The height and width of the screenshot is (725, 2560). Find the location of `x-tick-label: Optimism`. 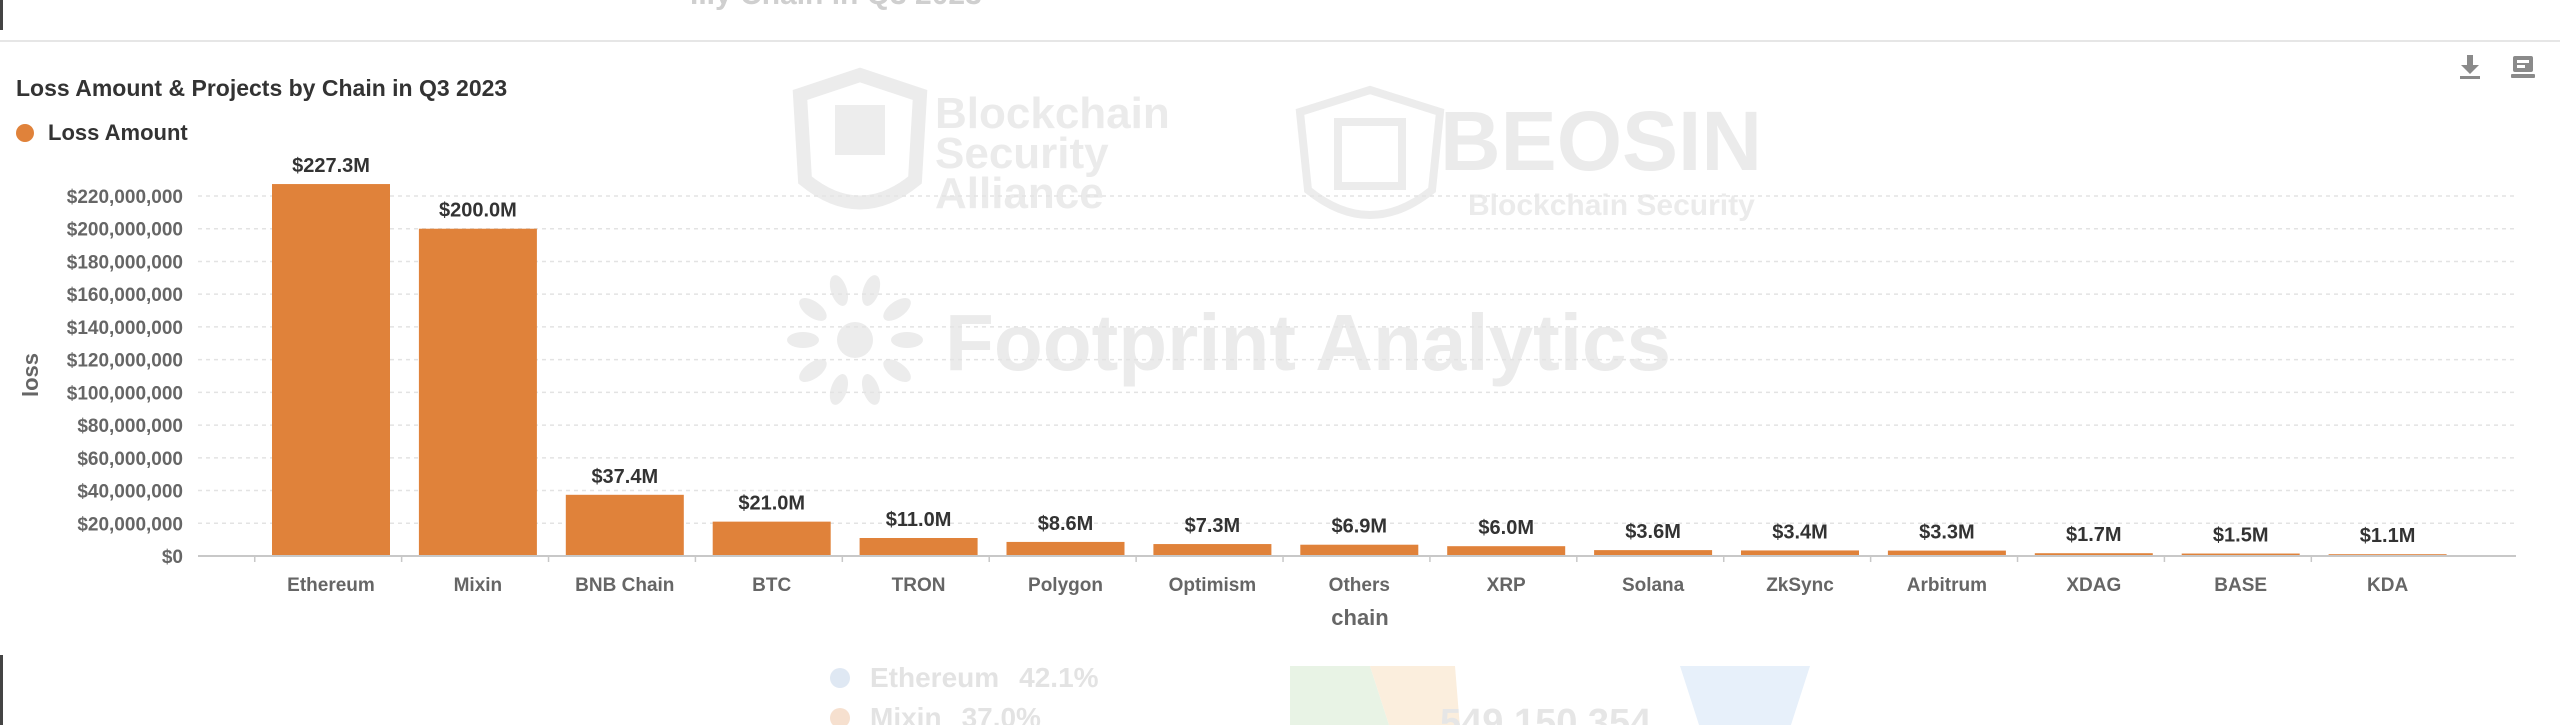

x-tick-label: Optimism is located at coordinates (1213, 585).